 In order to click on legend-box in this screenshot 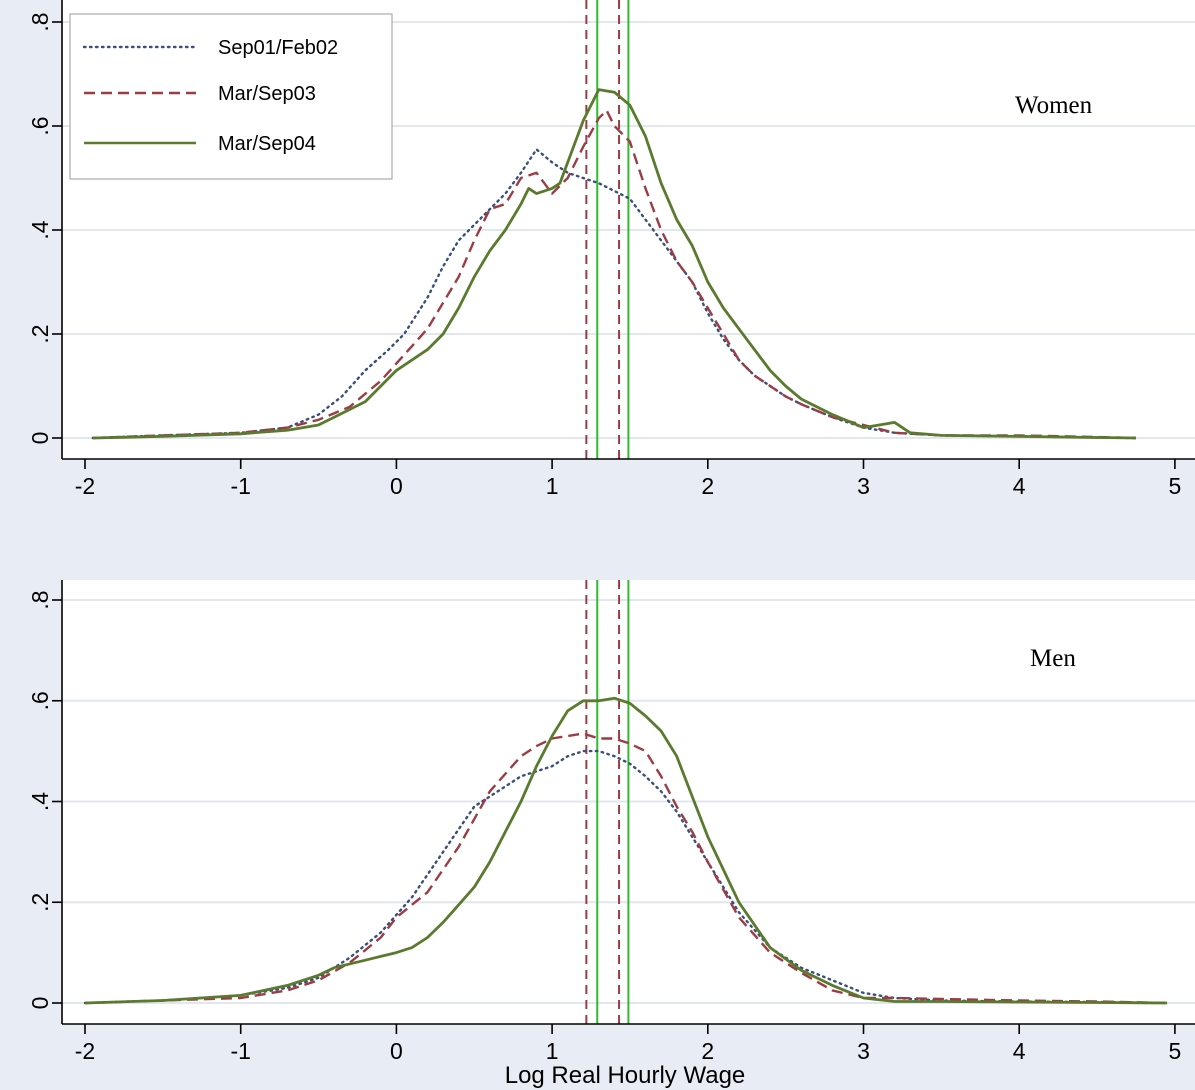, I will do `click(231, 96)`.